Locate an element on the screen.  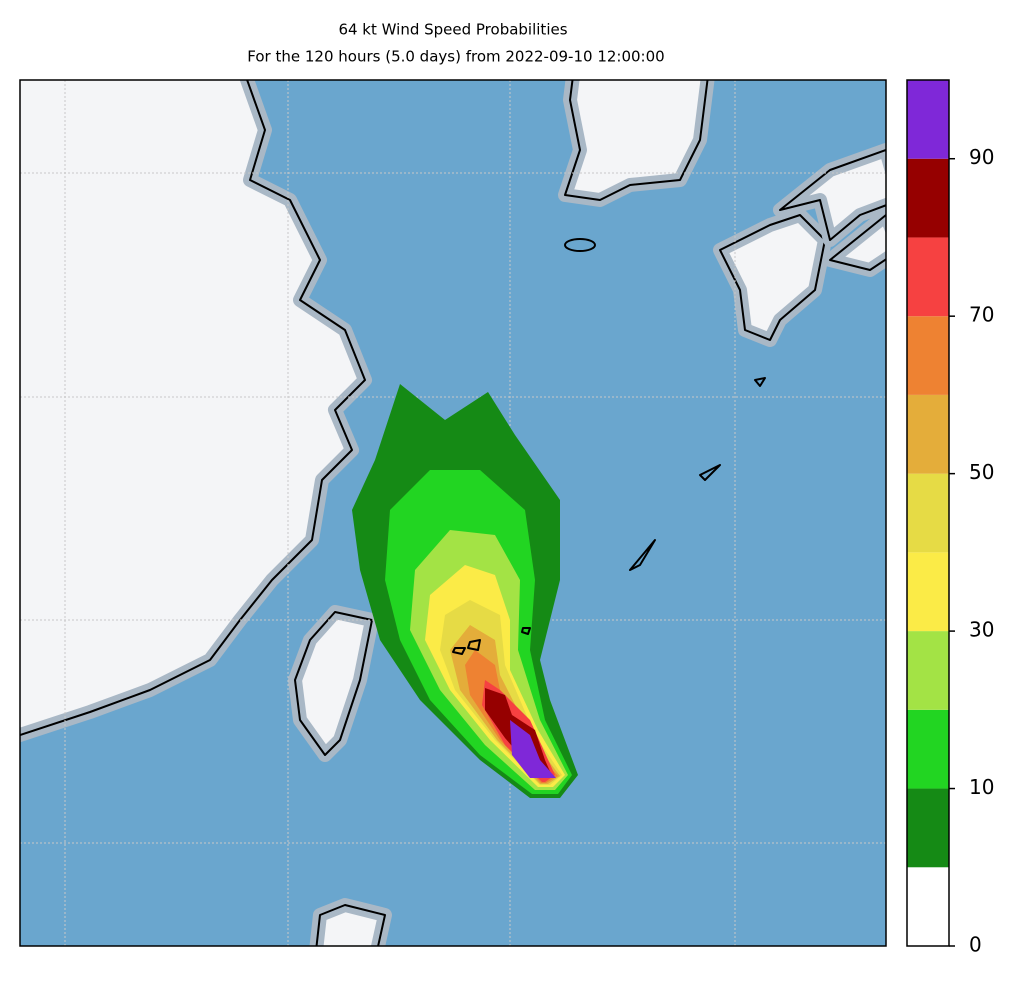
colorbar: 0 10 30 50 70 90 is located at coordinates (950, 518).